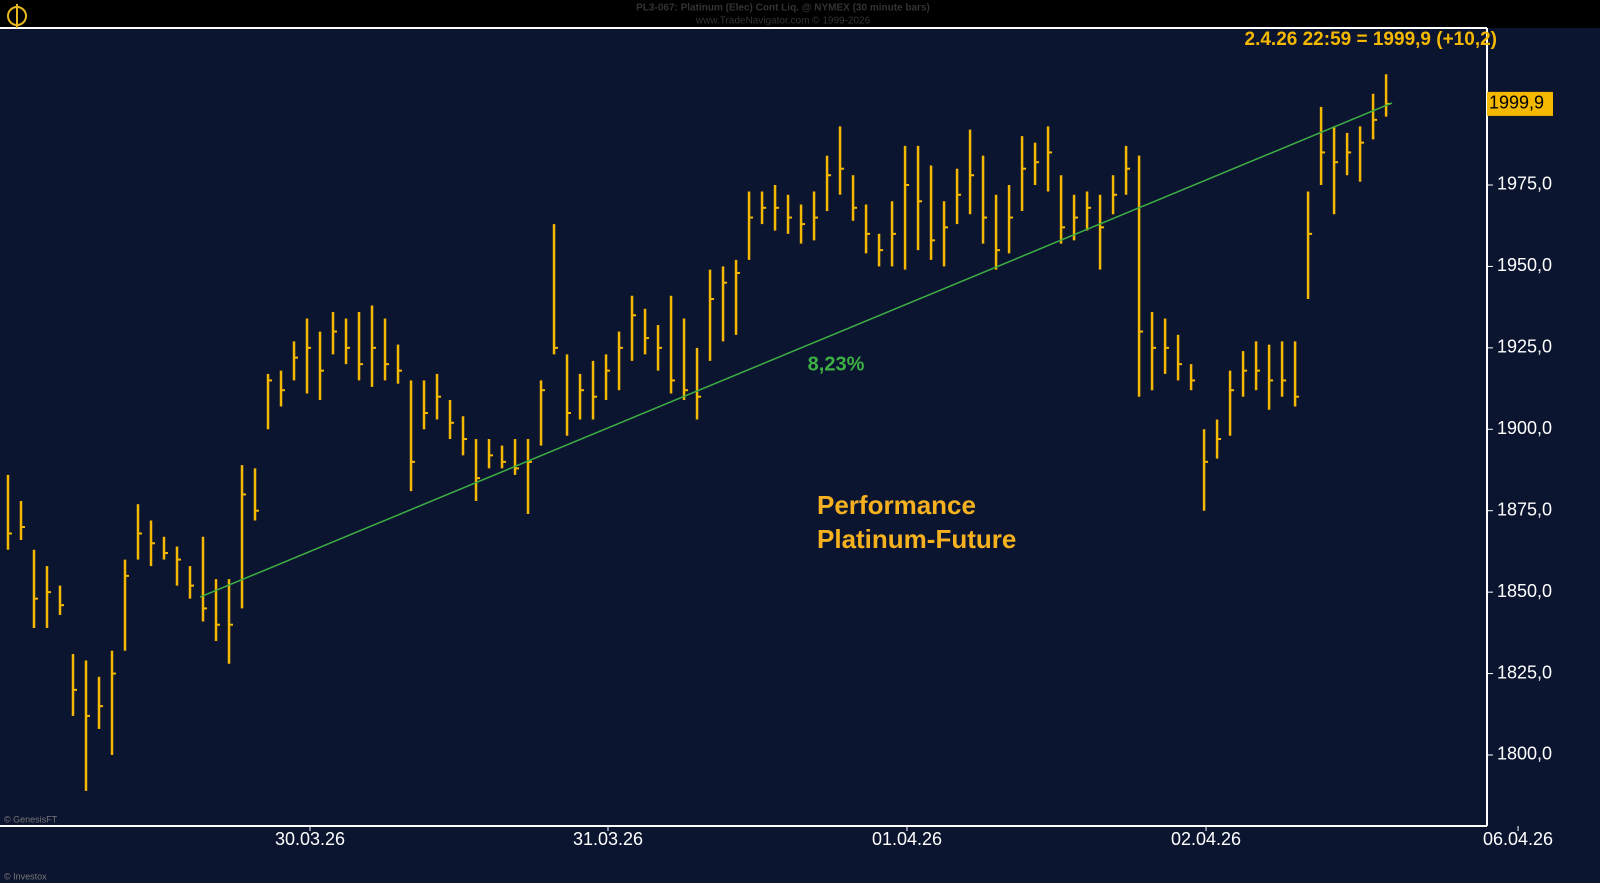  What do you see at coordinates (1518, 839) in the screenshot?
I see `x-tick-label: 06.04.26` at bounding box center [1518, 839].